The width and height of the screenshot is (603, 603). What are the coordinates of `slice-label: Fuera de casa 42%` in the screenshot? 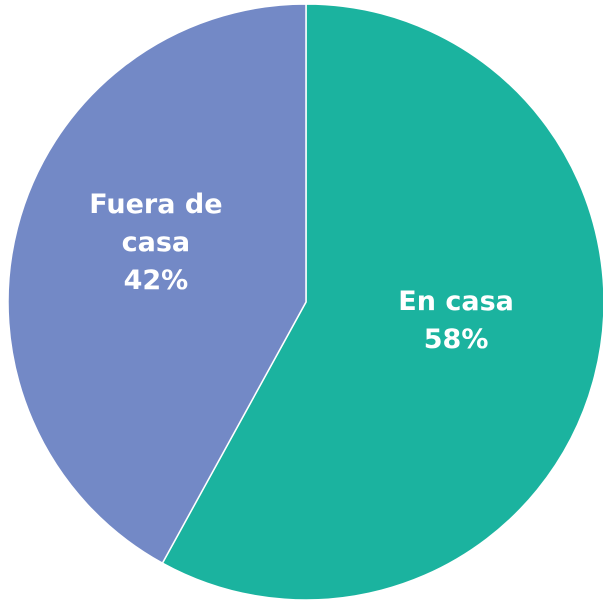 It's located at (156, 243).